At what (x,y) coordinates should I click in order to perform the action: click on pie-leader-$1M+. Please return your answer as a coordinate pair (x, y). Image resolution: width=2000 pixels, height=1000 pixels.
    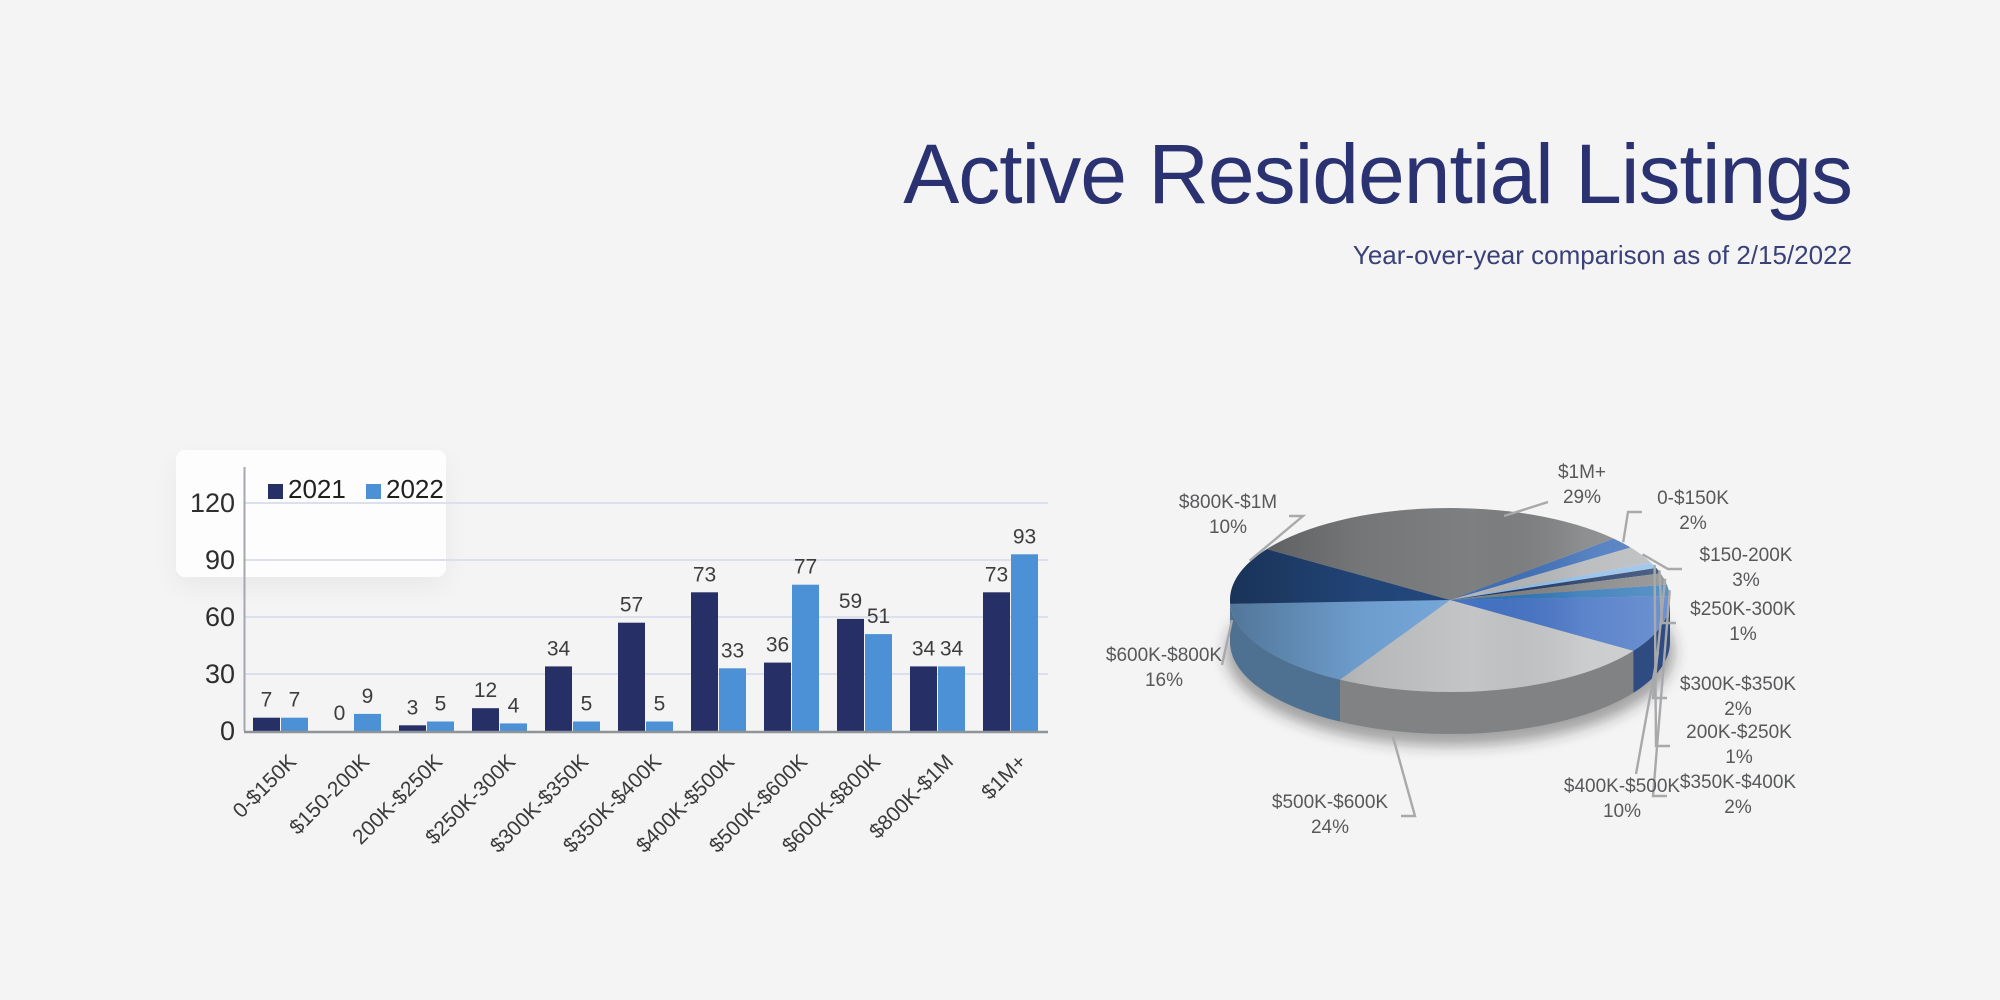
    Looking at the image, I should click on (1526, 509).